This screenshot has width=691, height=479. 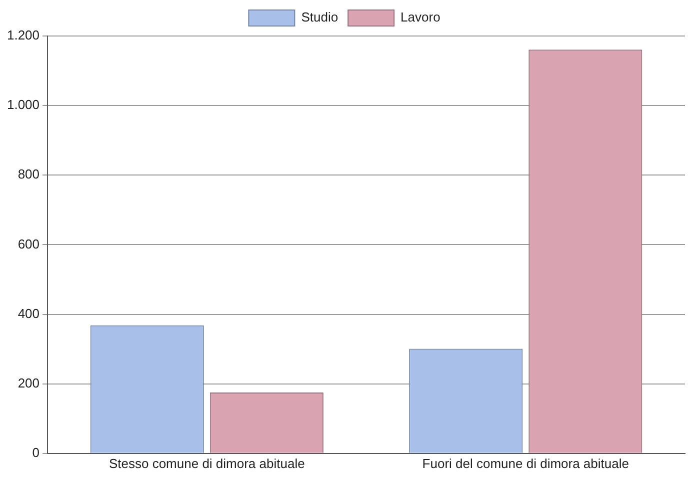 I want to click on y-tick-label: 400, so click(x=29, y=313).